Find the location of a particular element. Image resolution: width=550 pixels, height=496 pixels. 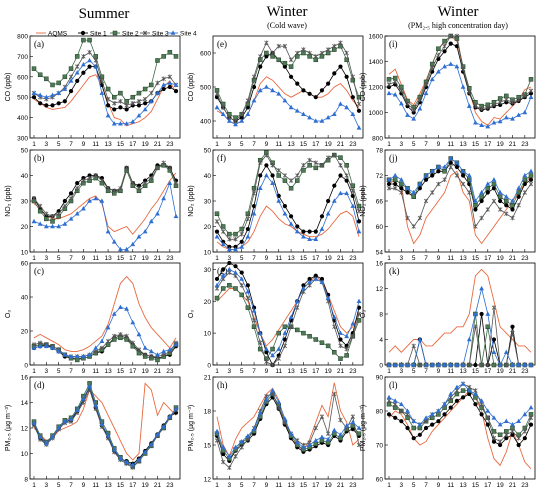

x-tick-label: 13 is located at coordinates (291, 144).